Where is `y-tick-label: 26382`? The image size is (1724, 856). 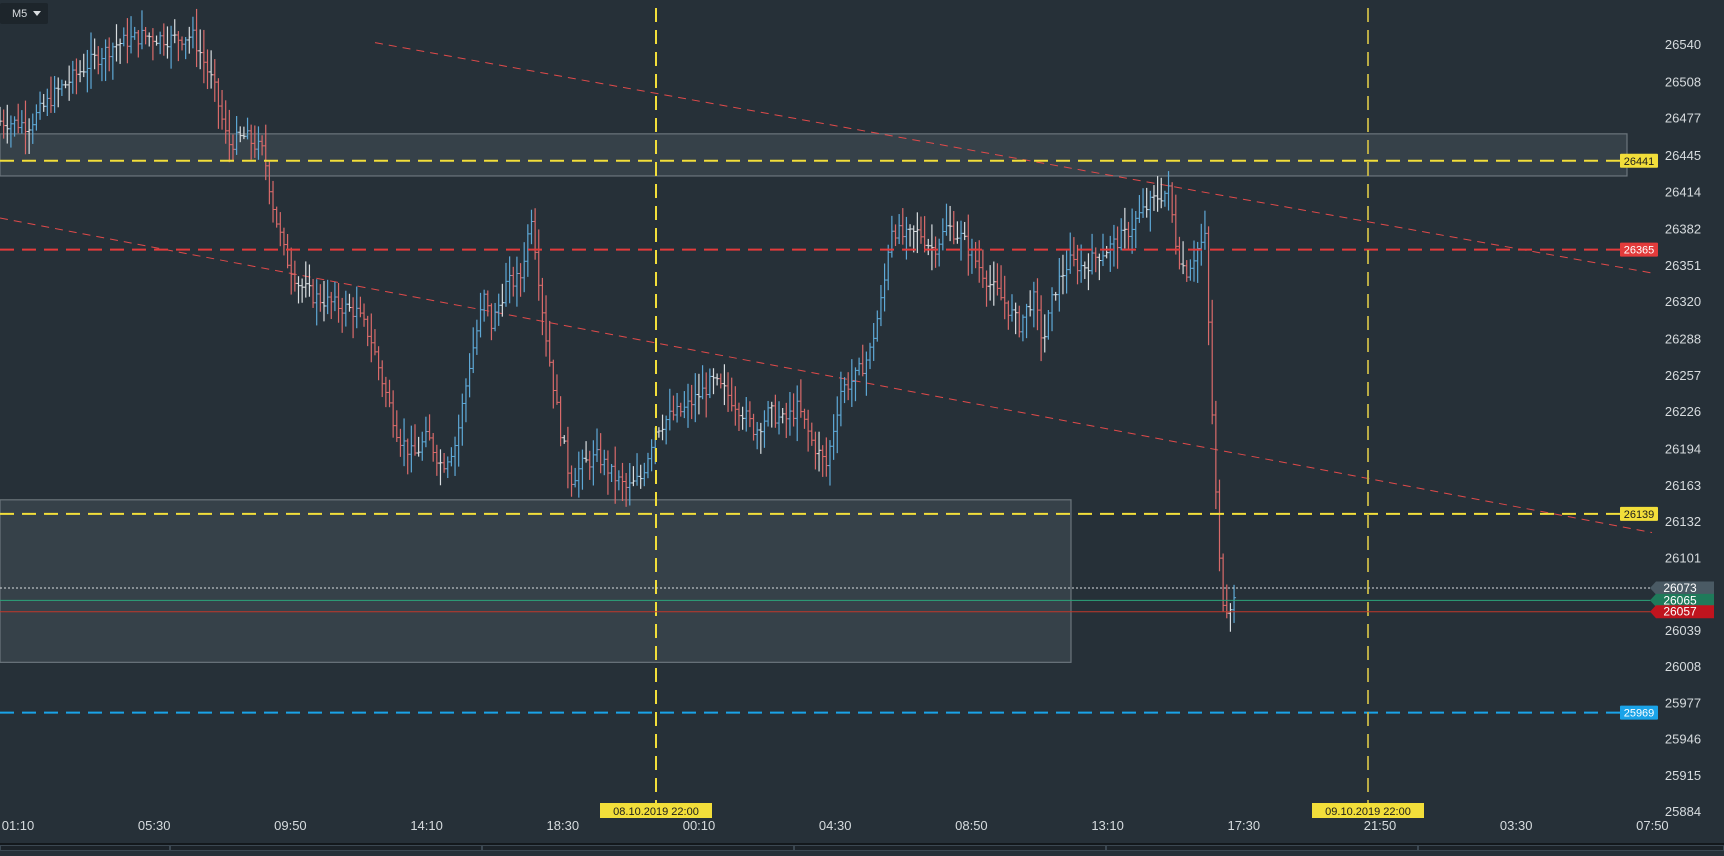
y-tick-label: 26382 is located at coordinates (1683, 229).